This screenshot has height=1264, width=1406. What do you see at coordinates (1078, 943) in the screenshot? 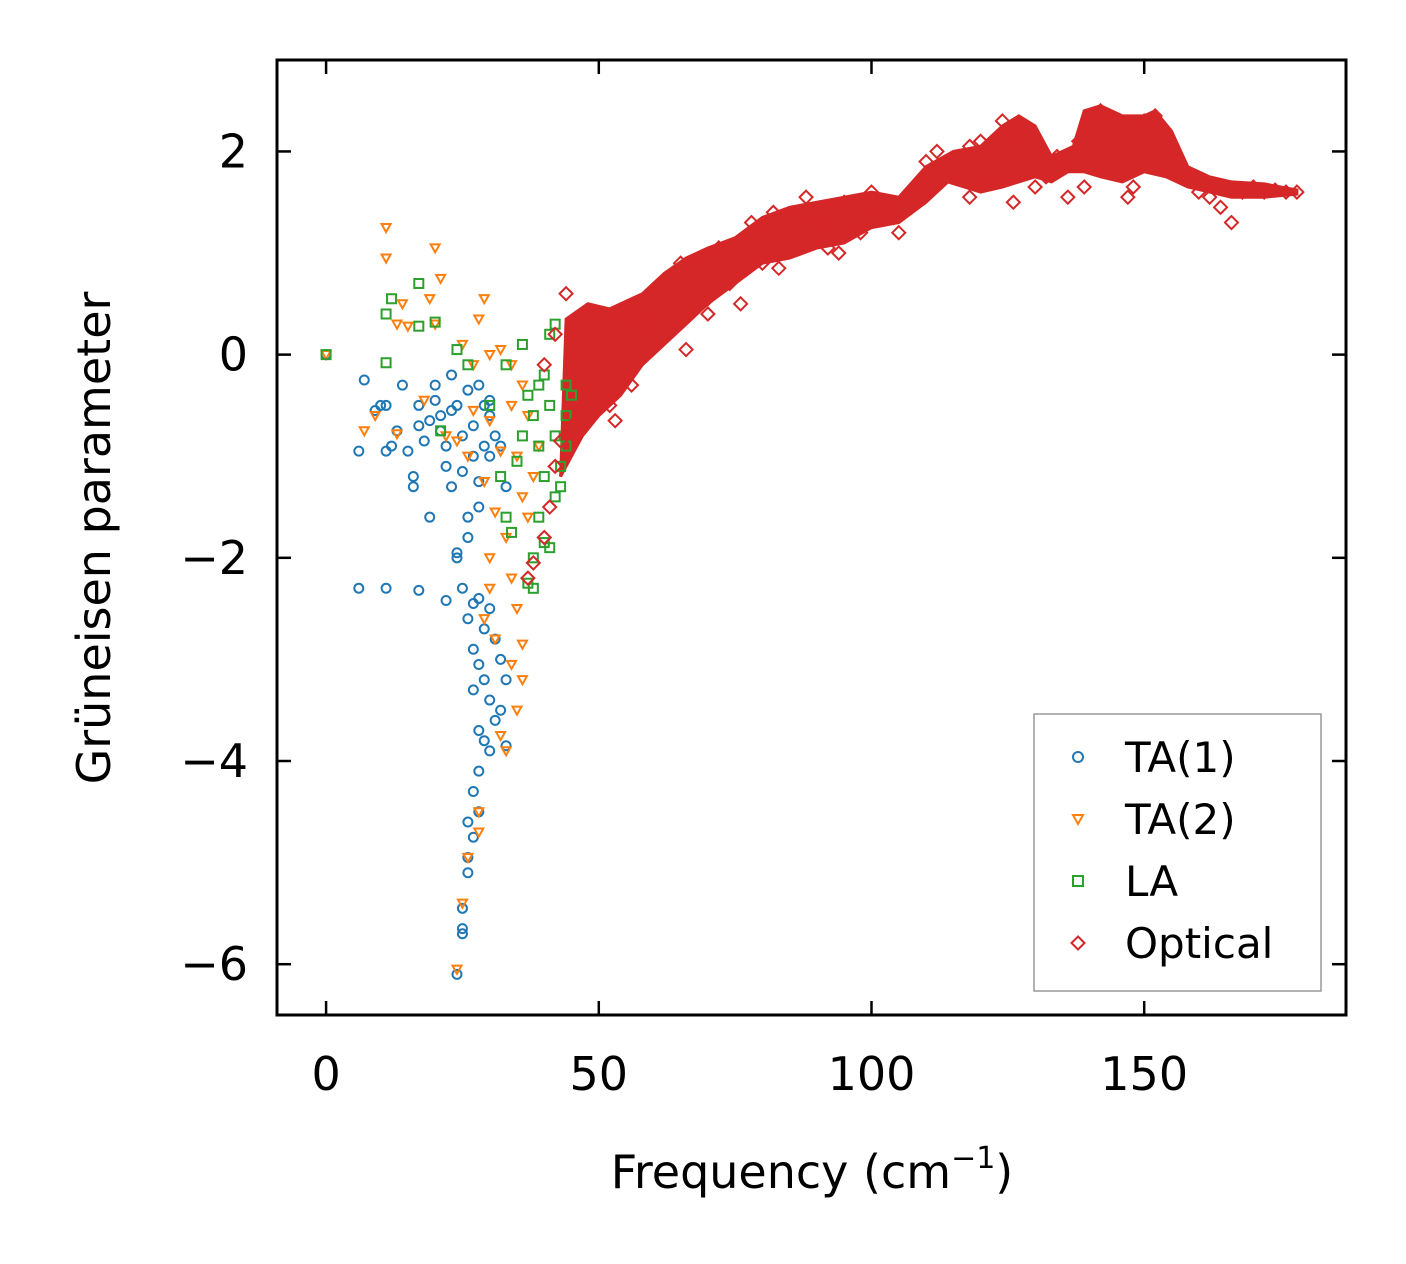
I see `legend-marker-optical` at bounding box center [1078, 943].